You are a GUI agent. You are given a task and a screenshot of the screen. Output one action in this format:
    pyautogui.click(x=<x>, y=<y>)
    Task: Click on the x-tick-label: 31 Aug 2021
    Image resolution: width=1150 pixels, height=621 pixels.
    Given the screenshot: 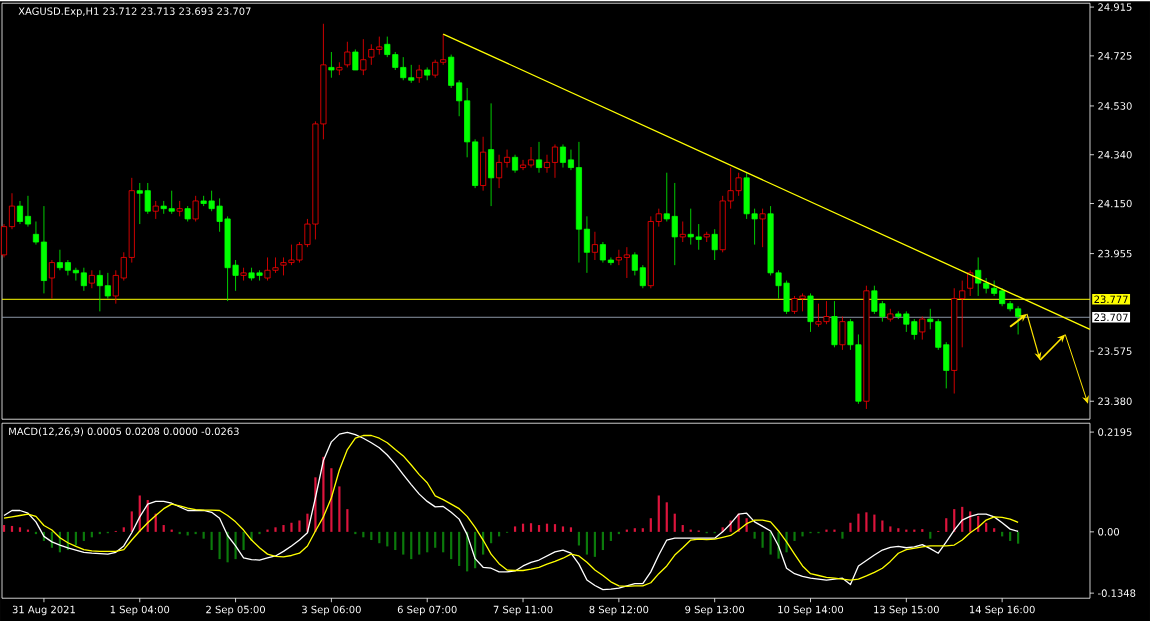 What is the action you would take?
    pyautogui.click(x=43, y=610)
    